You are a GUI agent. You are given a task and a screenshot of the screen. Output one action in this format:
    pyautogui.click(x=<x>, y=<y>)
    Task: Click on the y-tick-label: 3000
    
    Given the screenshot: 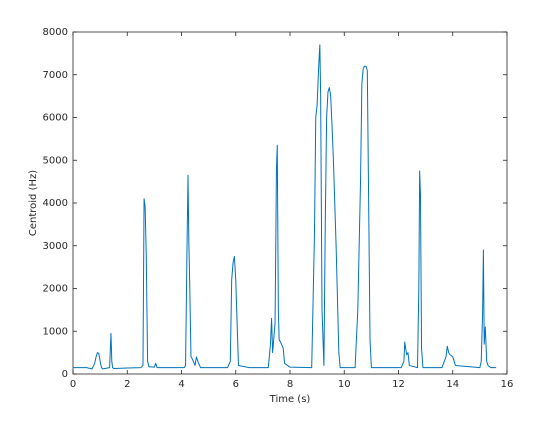 What is the action you would take?
    pyautogui.click(x=55, y=246)
    